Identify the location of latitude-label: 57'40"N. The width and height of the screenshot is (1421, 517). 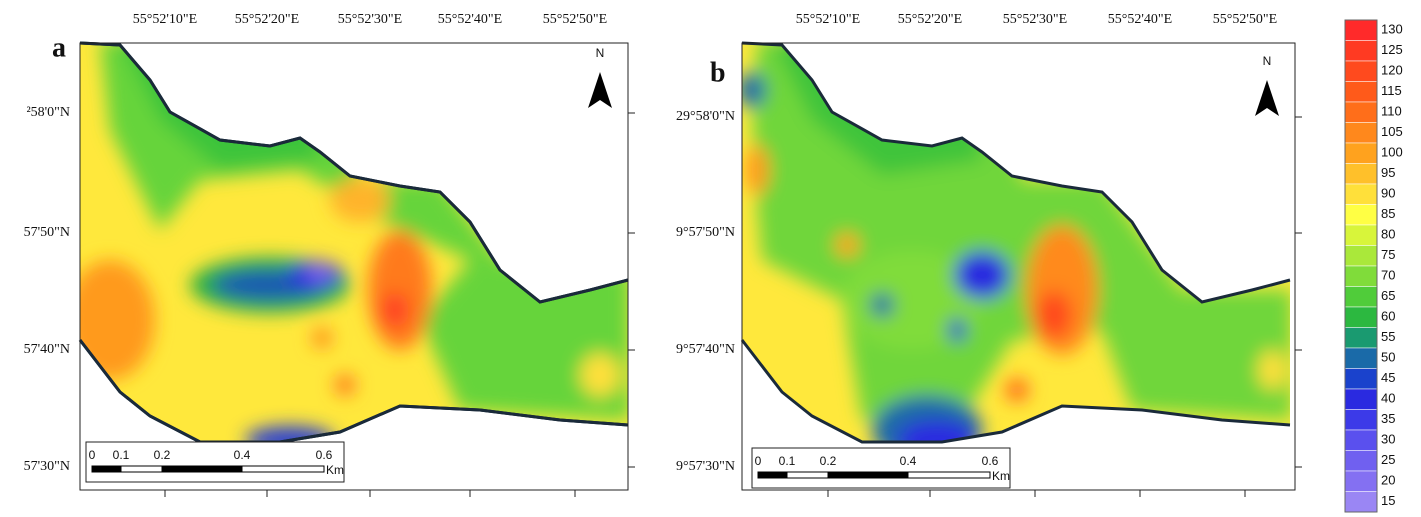
(47, 349).